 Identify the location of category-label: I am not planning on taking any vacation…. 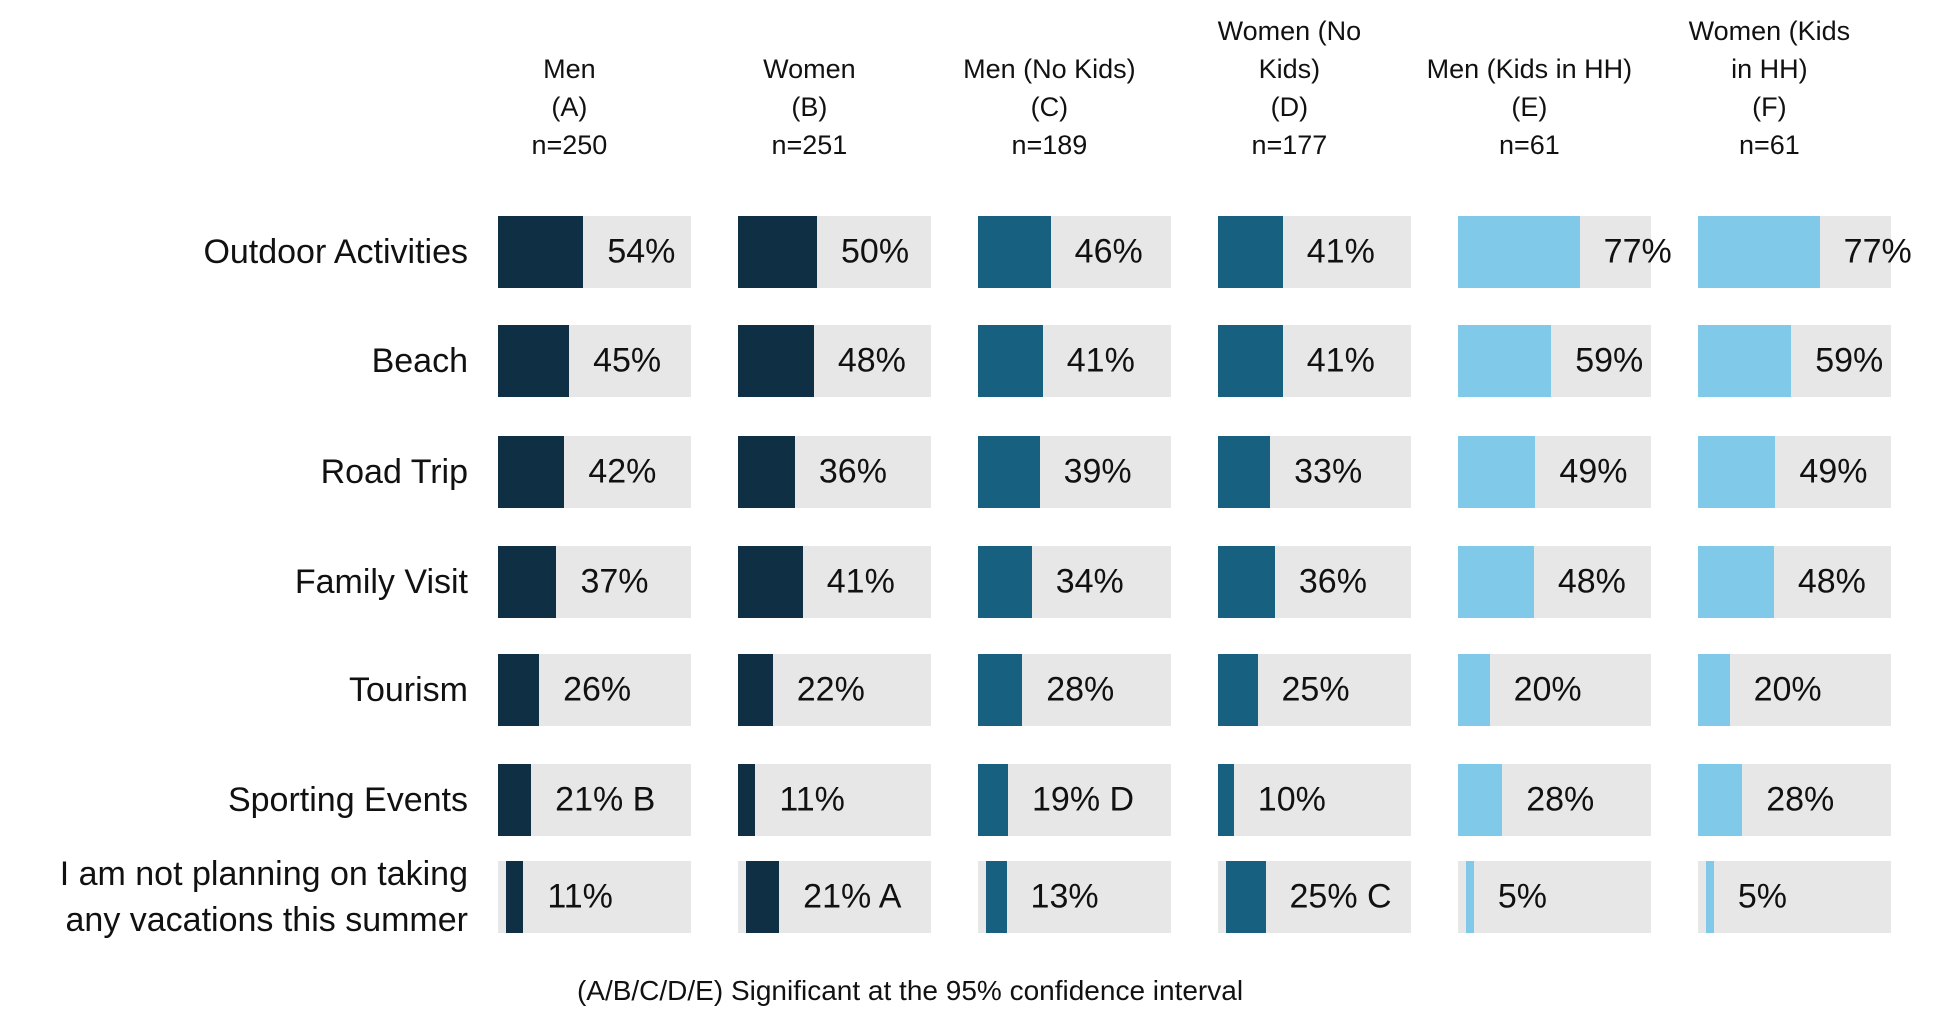
(263, 897).